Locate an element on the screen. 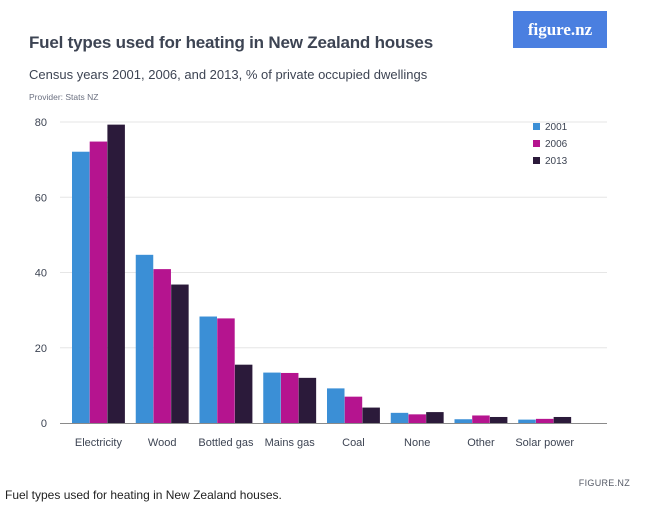 The width and height of the screenshot is (664, 517). source-label: FIGURE.NZ is located at coordinates (604, 483).